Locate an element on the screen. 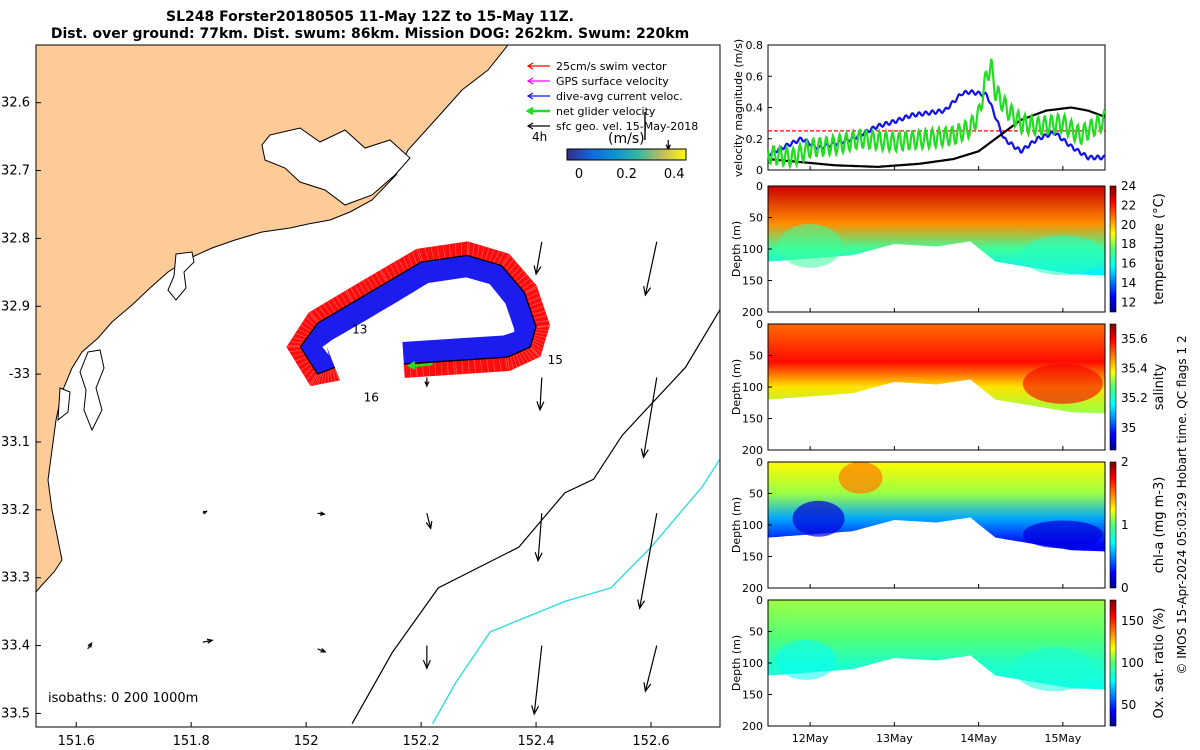 This screenshot has height=750, width=1200. section-colorbar is located at coordinates (1113, 387).